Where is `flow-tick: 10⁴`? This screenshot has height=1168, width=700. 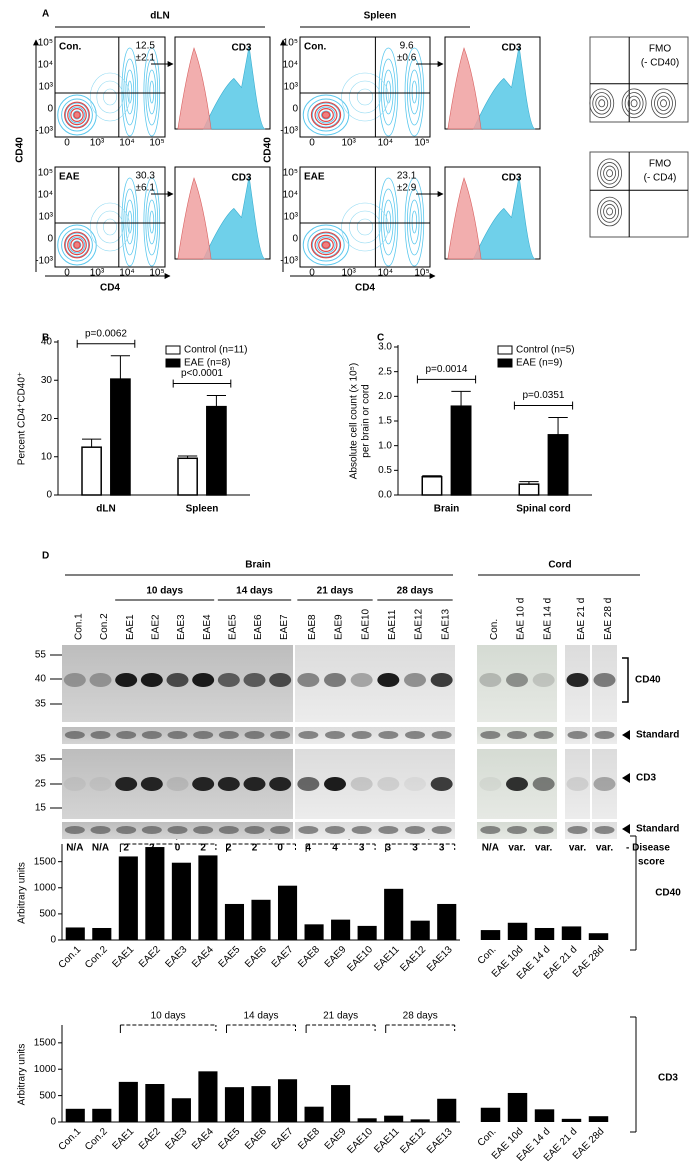 flow-tick: 10⁴ is located at coordinates (290, 195).